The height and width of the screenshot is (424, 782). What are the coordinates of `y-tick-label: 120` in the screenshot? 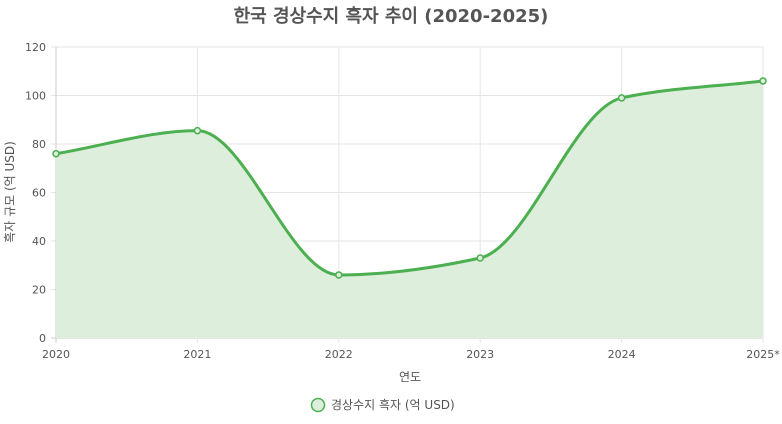 It's located at (35, 47).